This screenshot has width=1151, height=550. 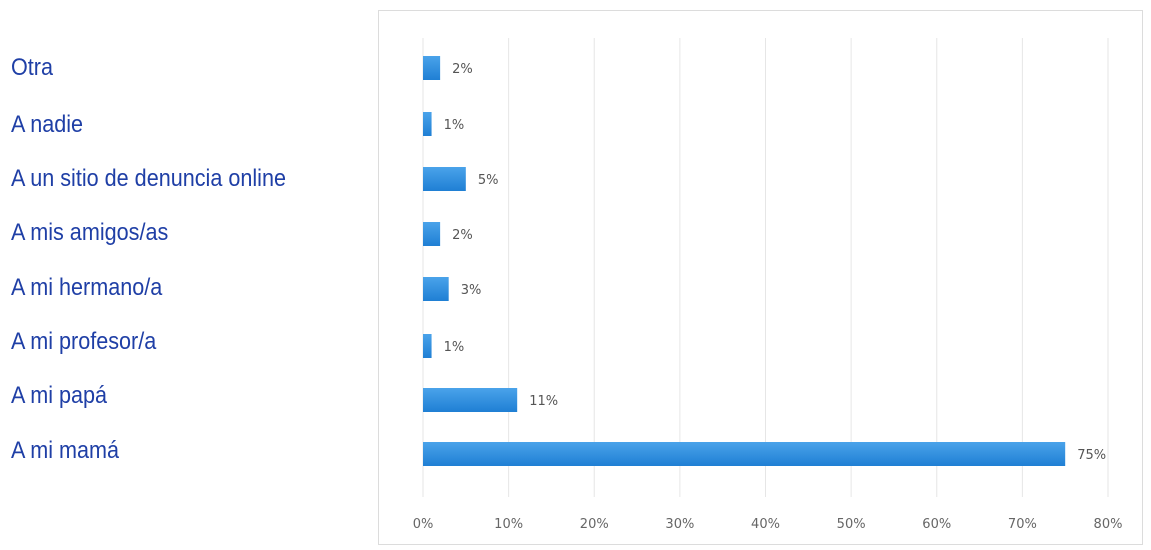 What do you see at coordinates (594, 524) in the screenshot?
I see `x-tick-label: 20%` at bounding box center [594, 524].